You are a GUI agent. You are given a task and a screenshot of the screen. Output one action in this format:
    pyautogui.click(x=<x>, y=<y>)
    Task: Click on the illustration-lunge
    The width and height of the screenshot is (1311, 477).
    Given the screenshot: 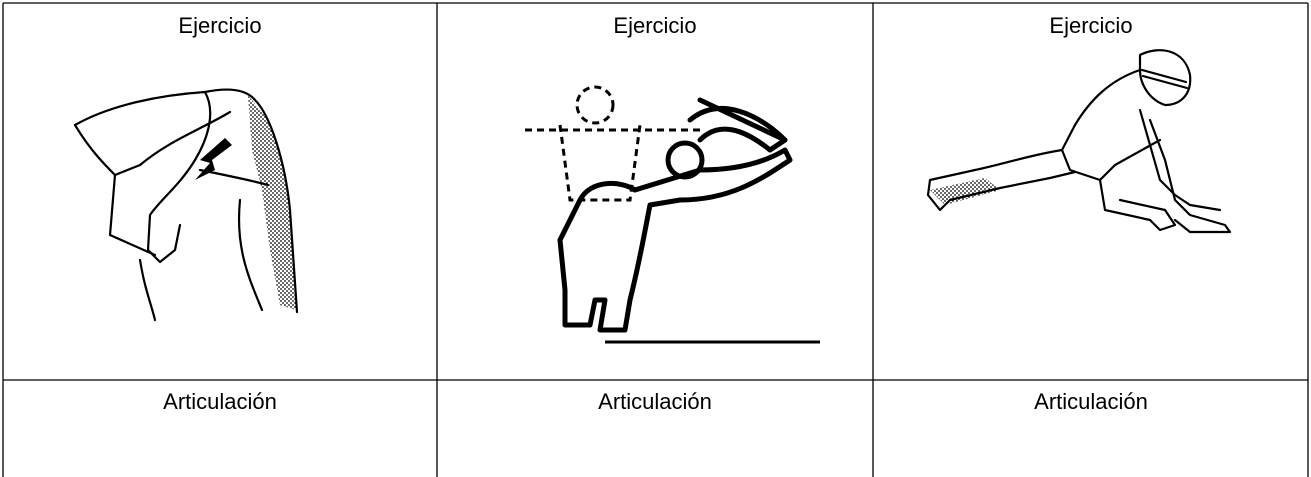 What is the action you would take?
    pyautogui.click(x=1079, y=141)
    